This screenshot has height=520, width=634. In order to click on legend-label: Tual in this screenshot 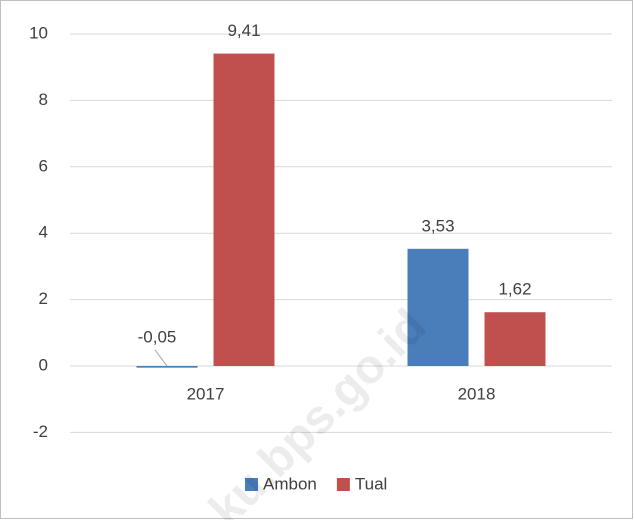, I will do `click(371, 483)`.